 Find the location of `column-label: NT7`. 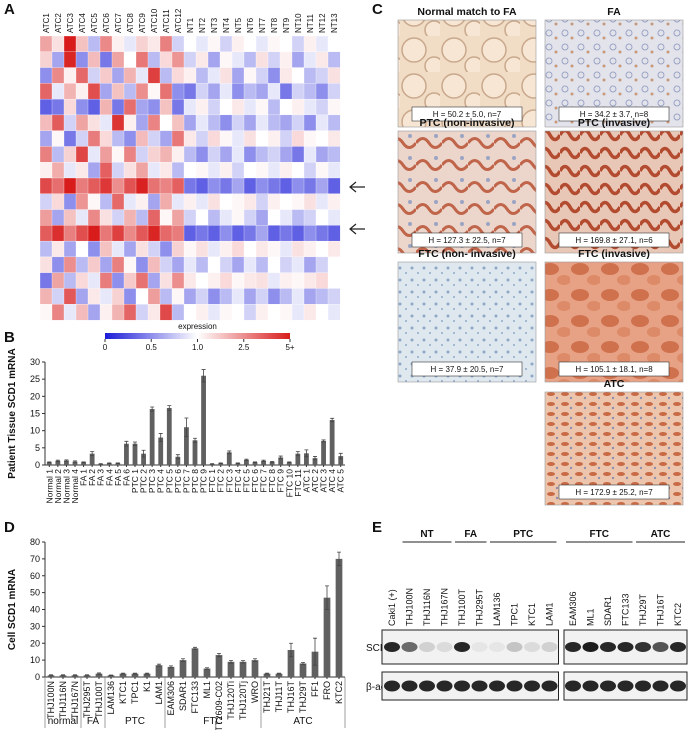

column-label: NT7 is located at coordinates (262, 25).